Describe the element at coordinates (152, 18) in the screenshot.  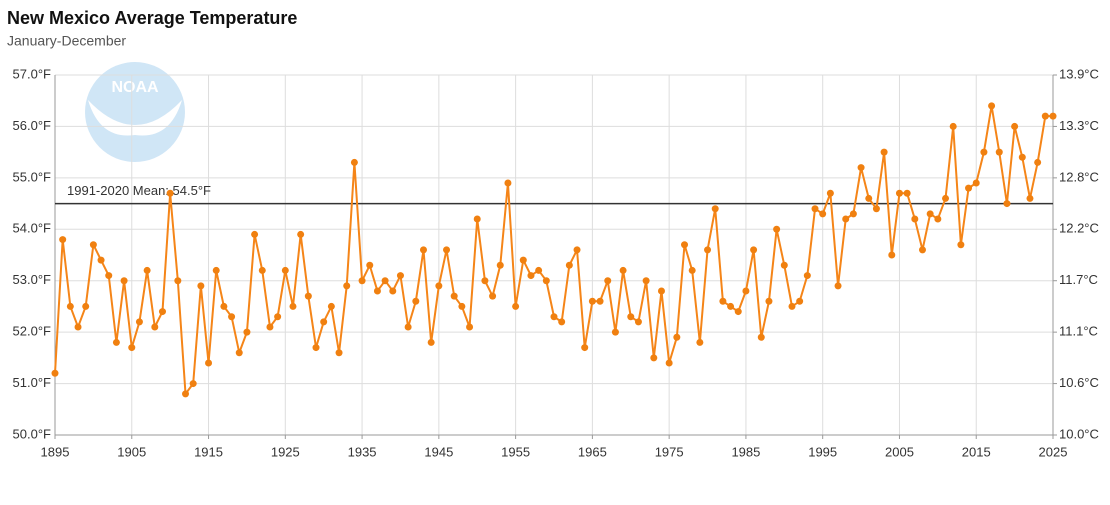
I see `chart-title: New Mexico Average Temperature` at that location.